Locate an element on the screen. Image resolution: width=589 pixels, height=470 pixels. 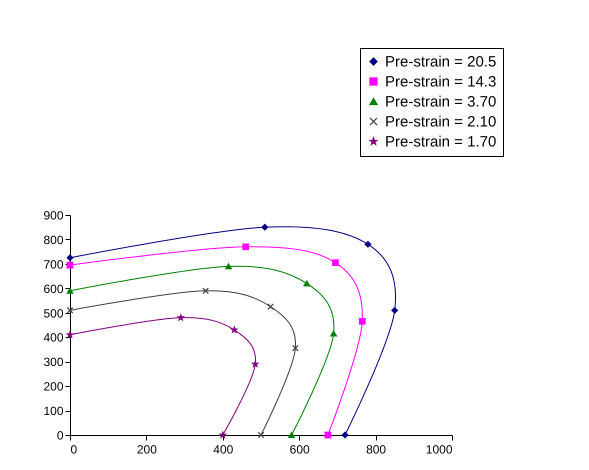
y-tick-label: 300 is located at coordinates (53, 362).